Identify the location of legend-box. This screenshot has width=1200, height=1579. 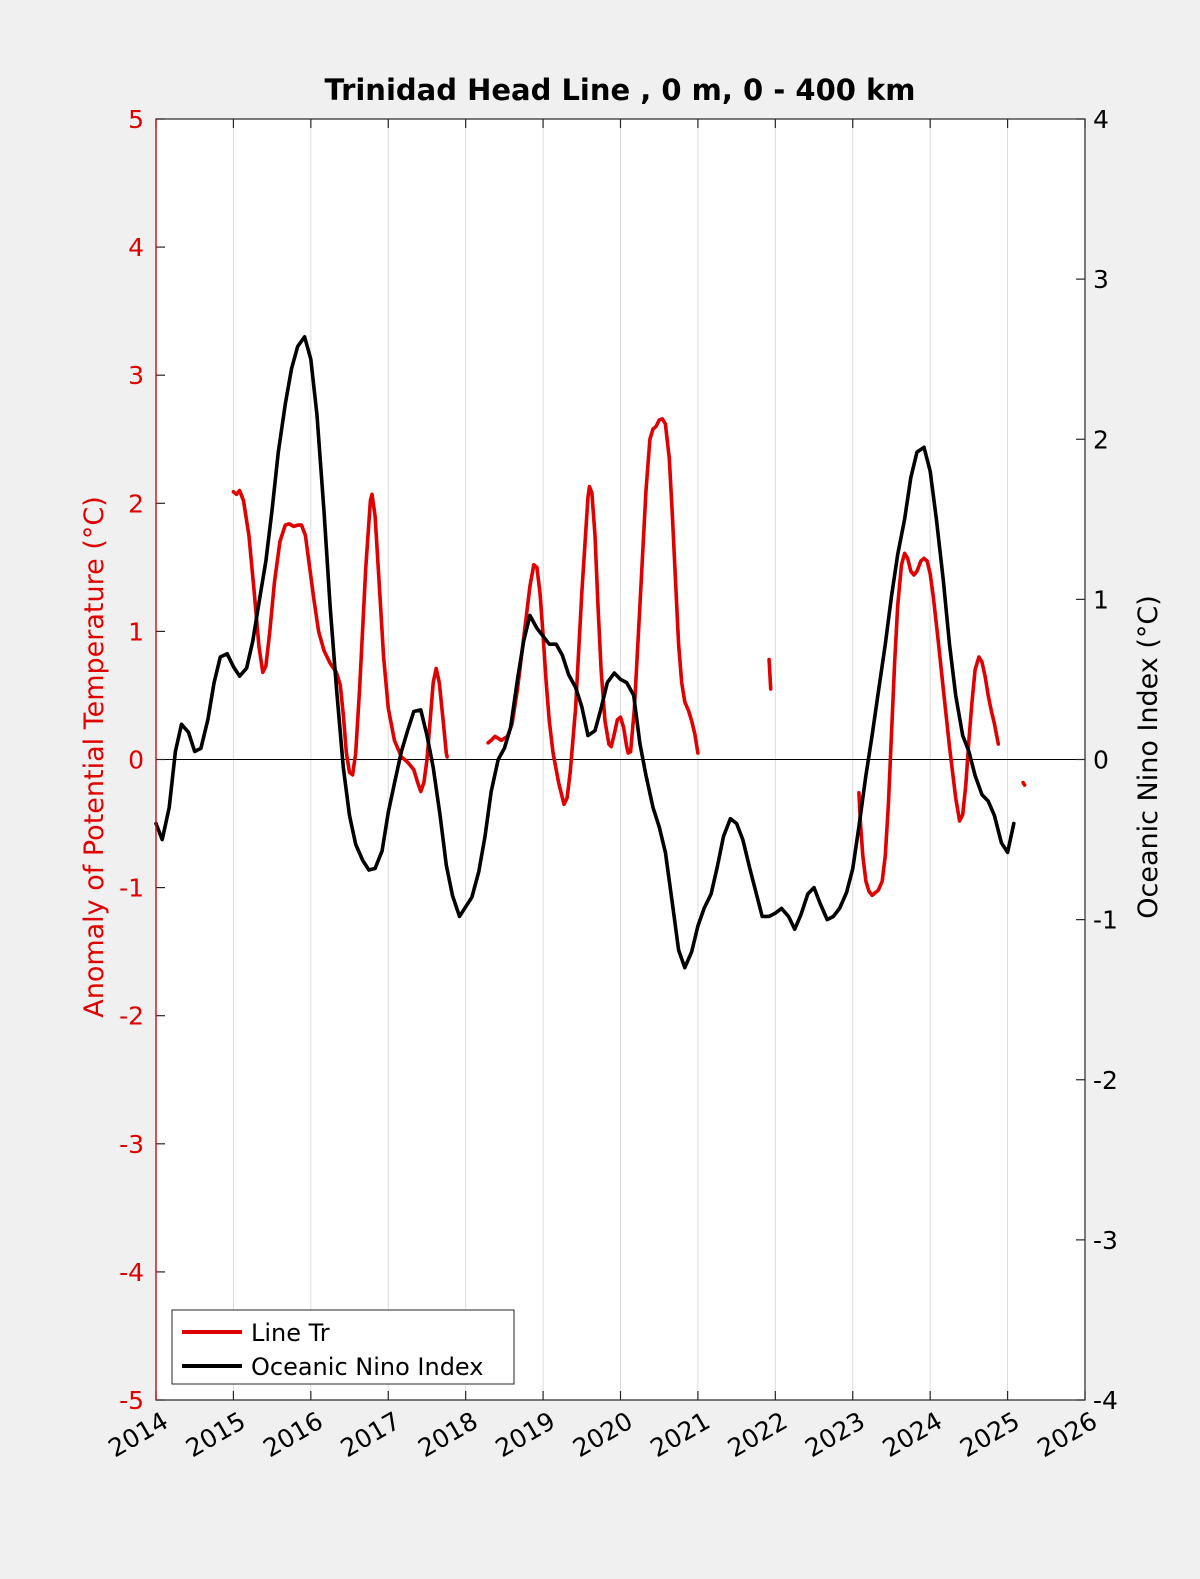
(343, 1347).